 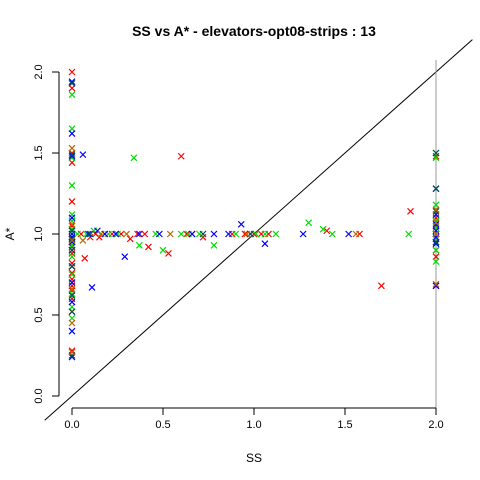 What do you see at coordinates (39, 314) in the screenshot?
I see `y-tick-label: 0.5` at bounding box center [39, 314].